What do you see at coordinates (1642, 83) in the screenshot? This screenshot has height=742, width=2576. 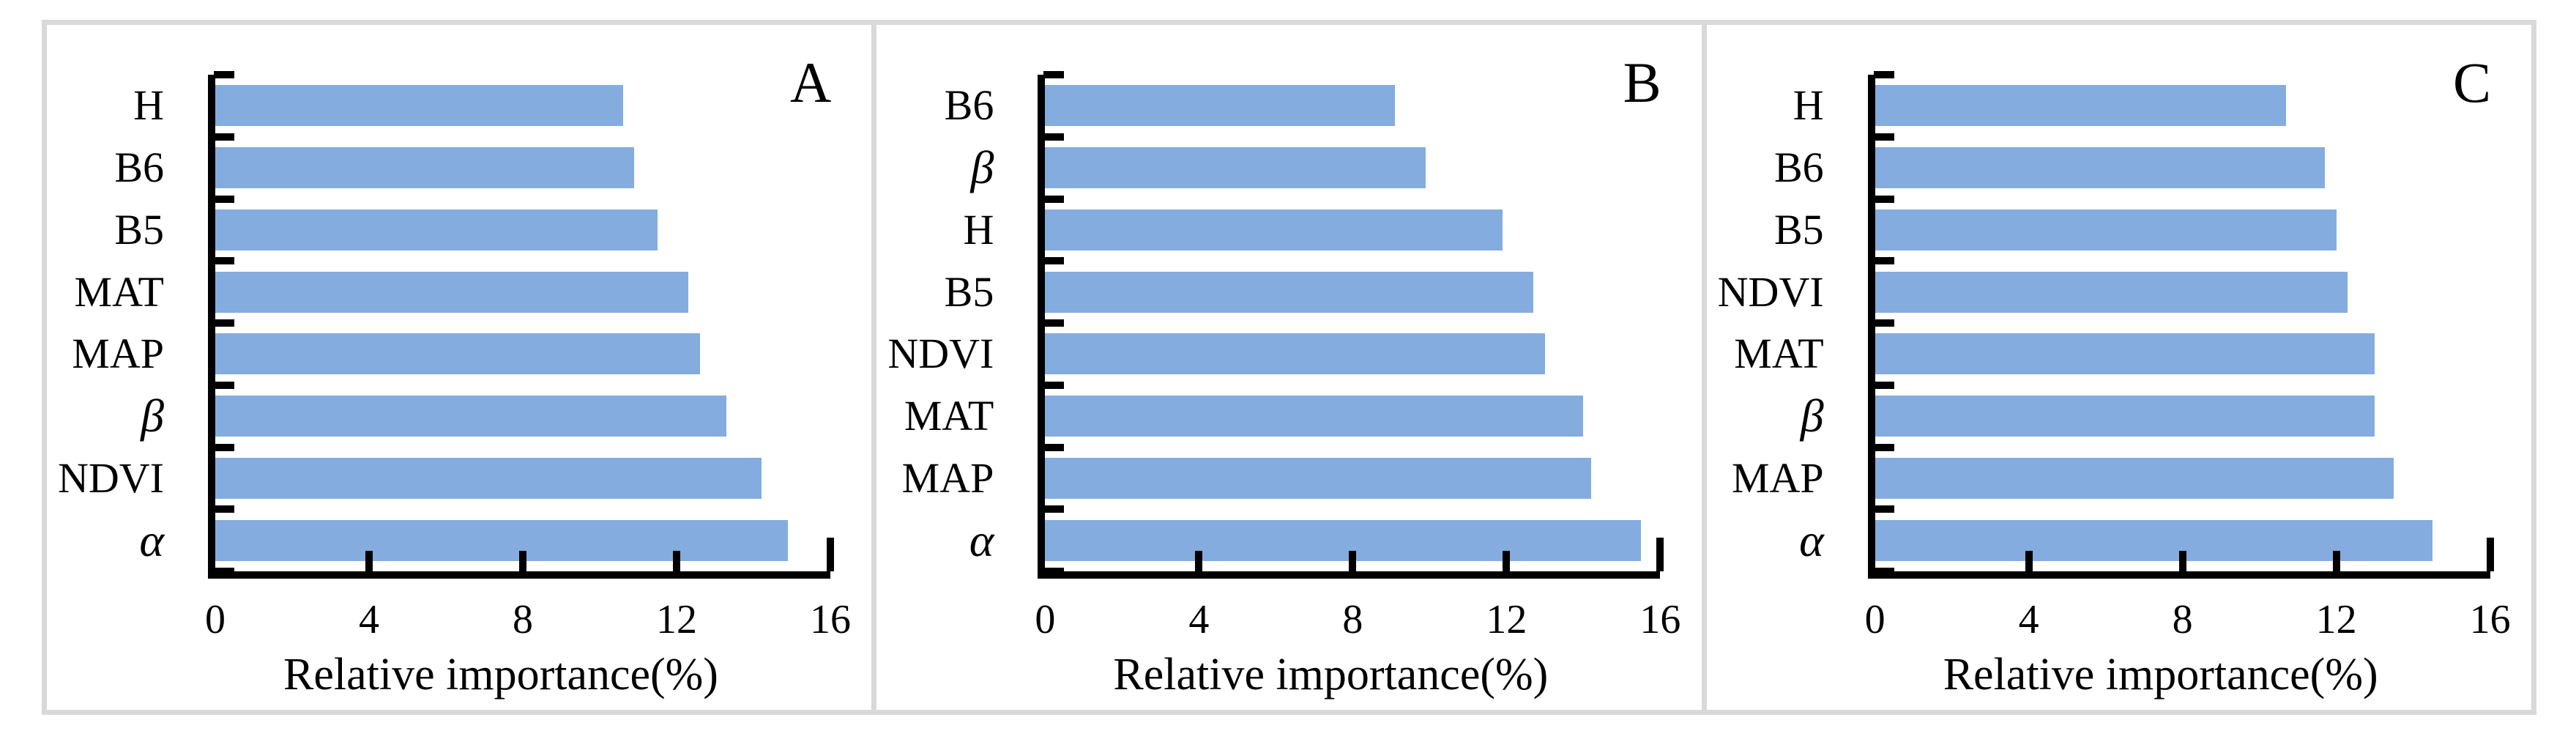 I see `panel-letter-b: B` at bounding box center [1642, 83].